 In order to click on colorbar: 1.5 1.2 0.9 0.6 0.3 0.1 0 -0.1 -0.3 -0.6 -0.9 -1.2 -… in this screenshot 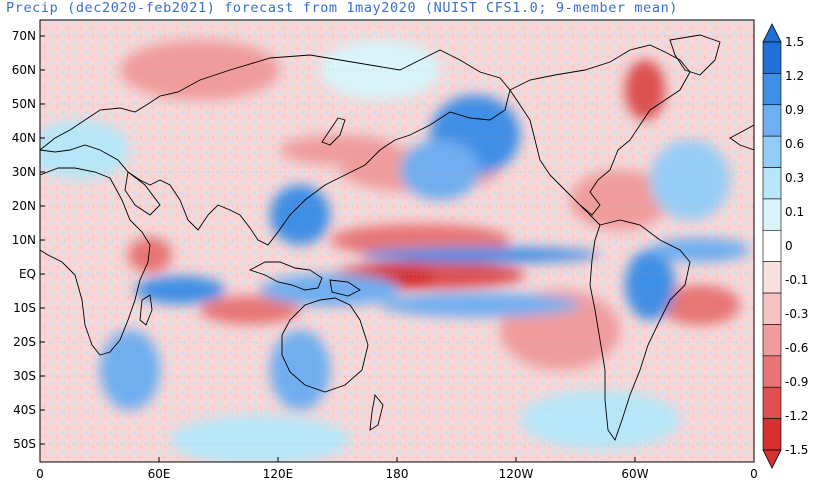, I will do `click(785, 246)`.